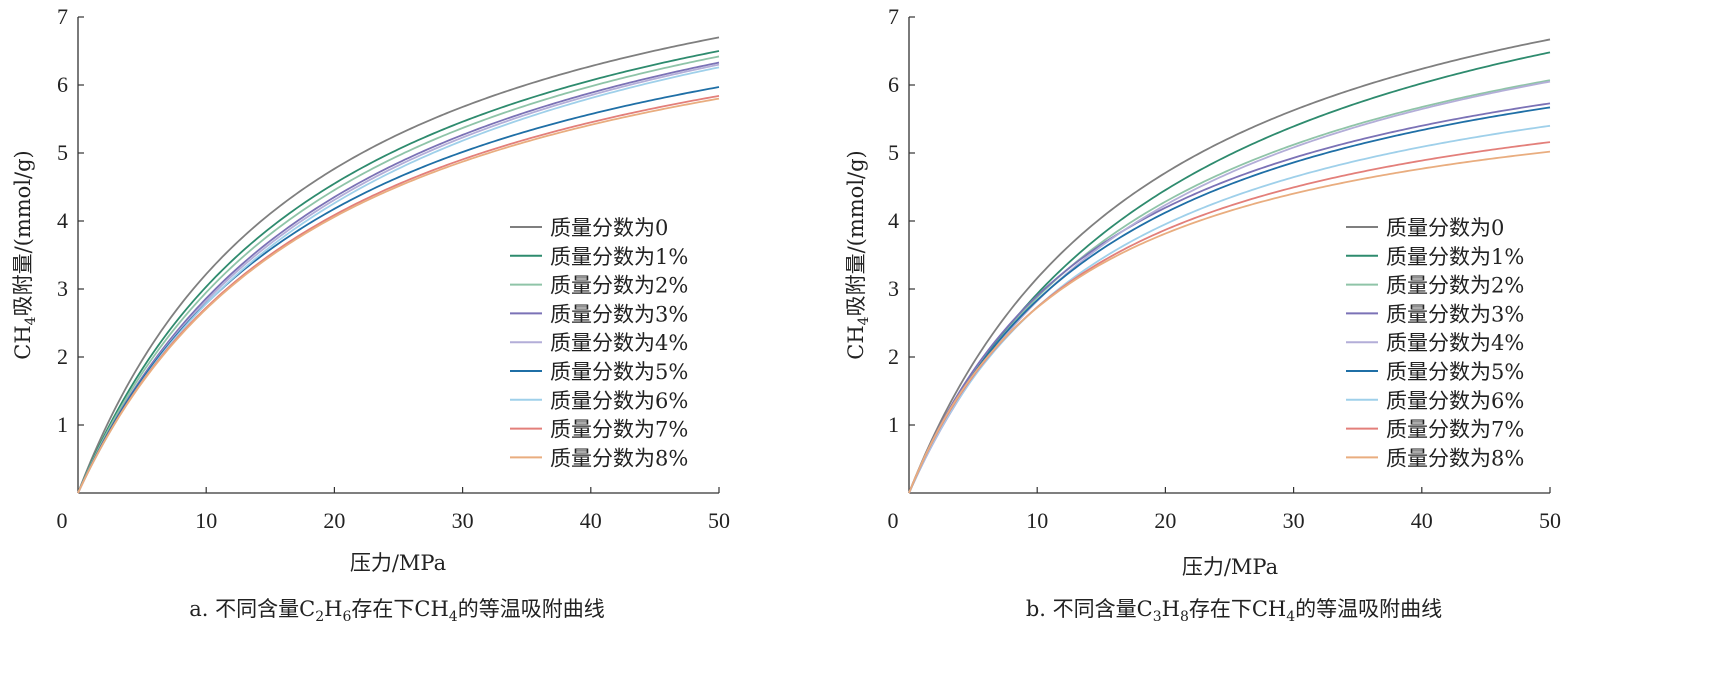 The height and width of the screenshot is (694, 1724). What do you see at coordinates (396, 611) in the screenshot?
I see `figure-caption: a. 不同含量C2H6存在下CH4的等温吸附曲线` at bounding box center [396, 611].